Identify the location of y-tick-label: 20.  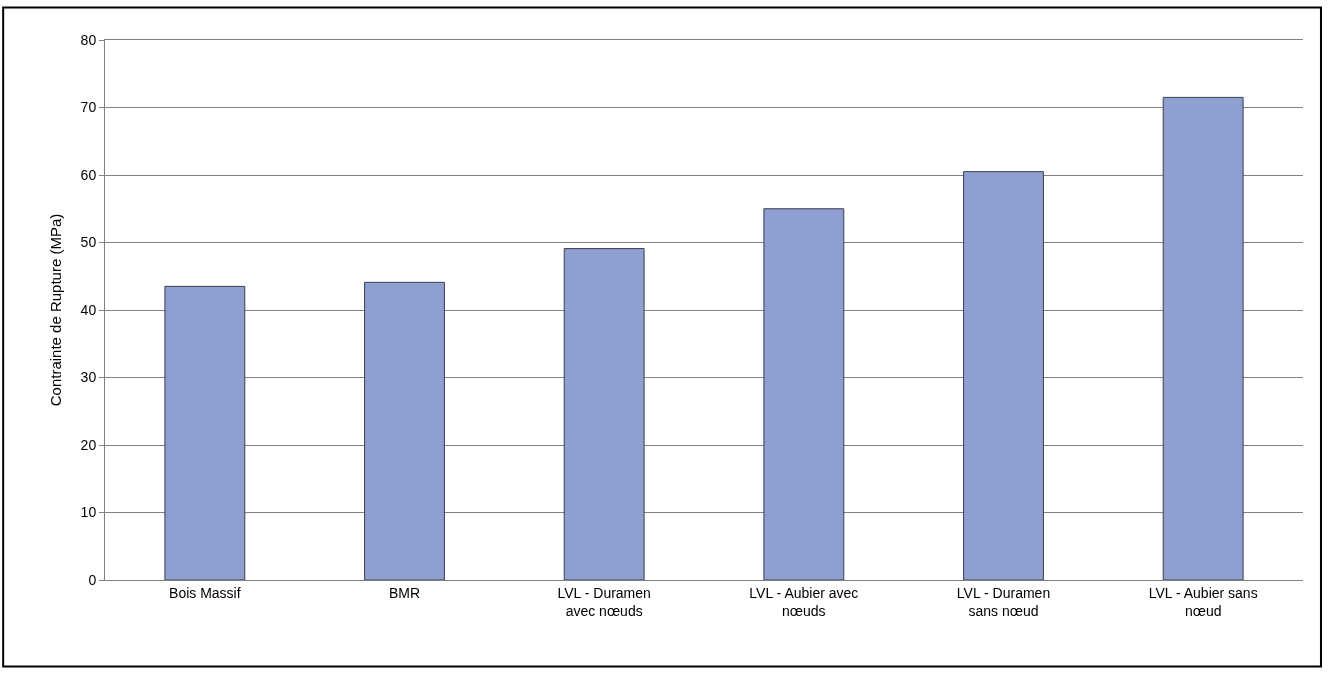
(88, 444).